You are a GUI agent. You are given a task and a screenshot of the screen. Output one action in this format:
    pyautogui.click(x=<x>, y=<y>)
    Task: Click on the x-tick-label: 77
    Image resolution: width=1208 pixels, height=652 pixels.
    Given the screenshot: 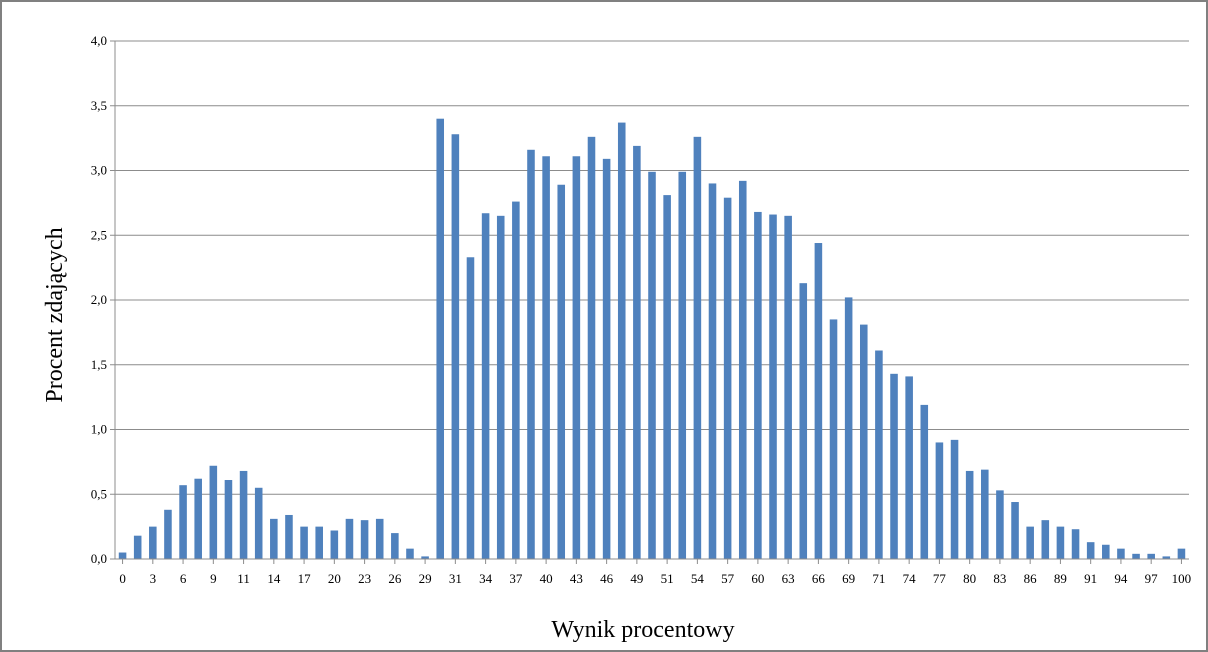 What is the action you would take?
    pyautogui.click(x=940, y=578)
    